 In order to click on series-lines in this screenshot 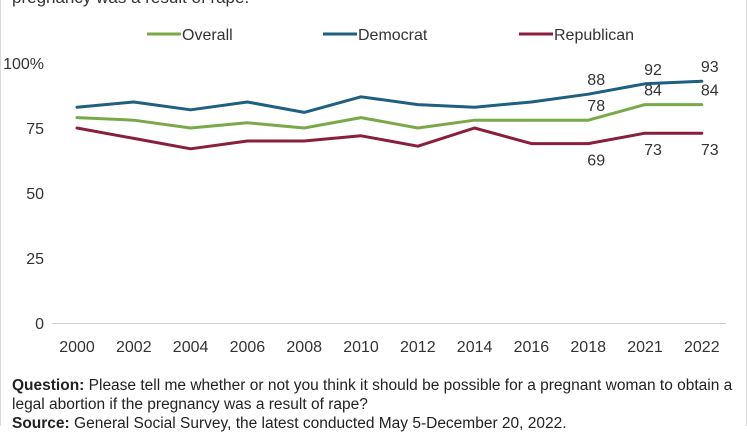, I will do `click(389, 115)`.